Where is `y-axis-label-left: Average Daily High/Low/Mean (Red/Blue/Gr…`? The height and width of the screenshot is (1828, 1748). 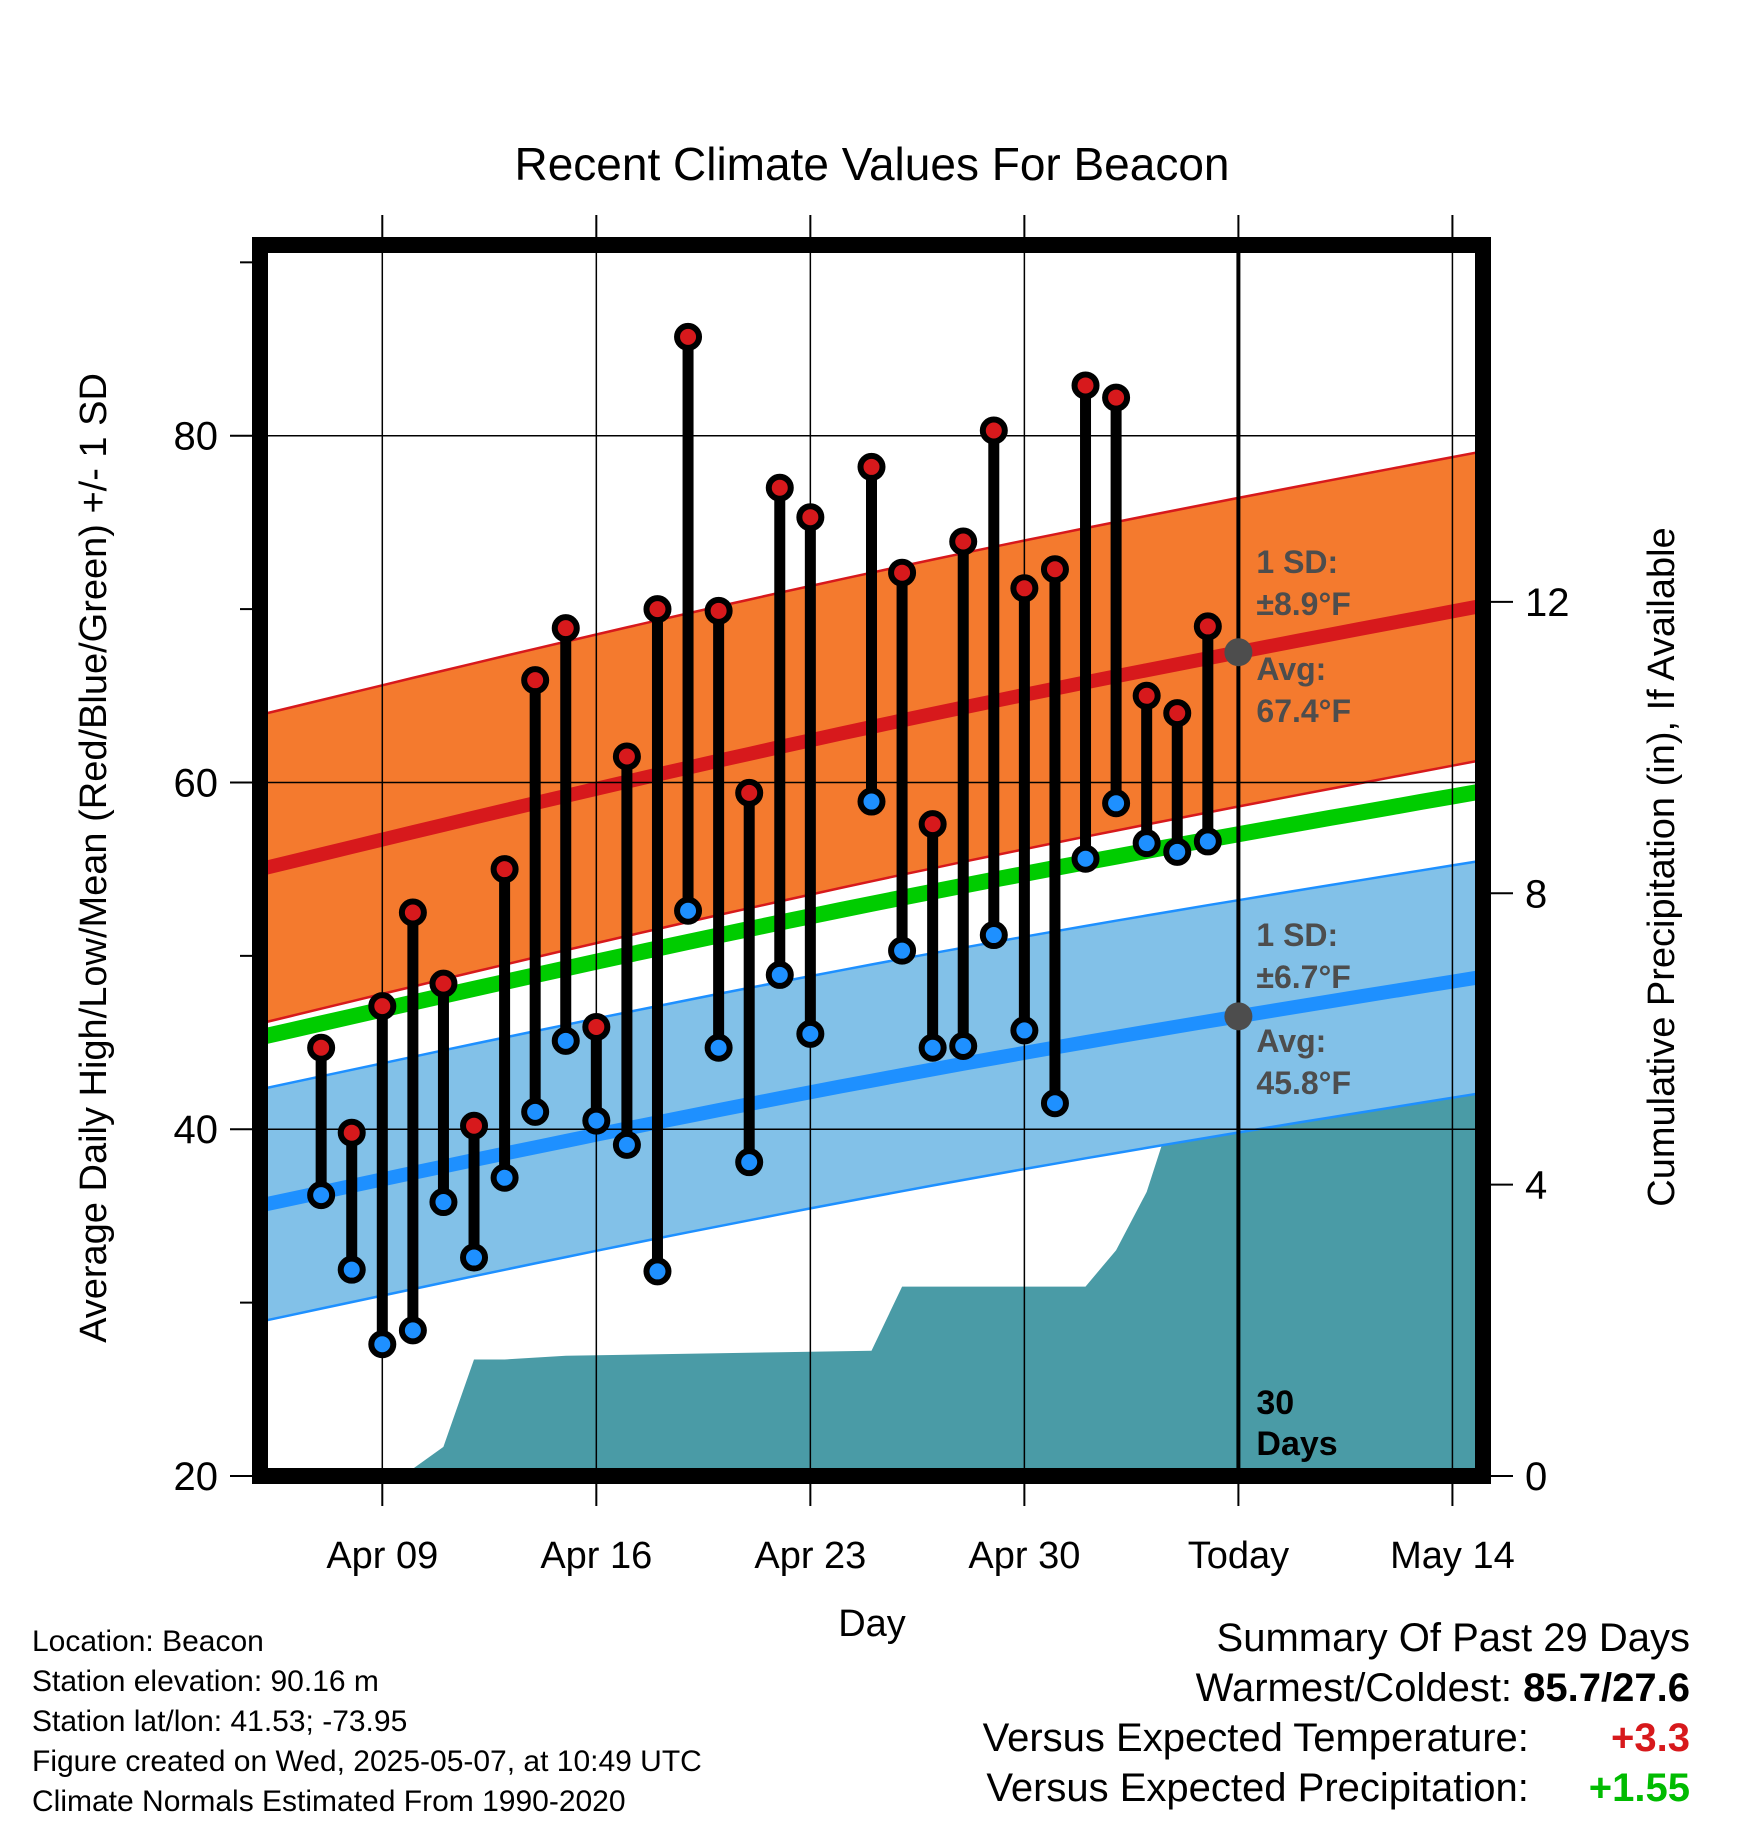
y-axis-label-left: Average Daily High/Low/Mean (Red/Blue/Gr… is located at coordinates (94, 858).